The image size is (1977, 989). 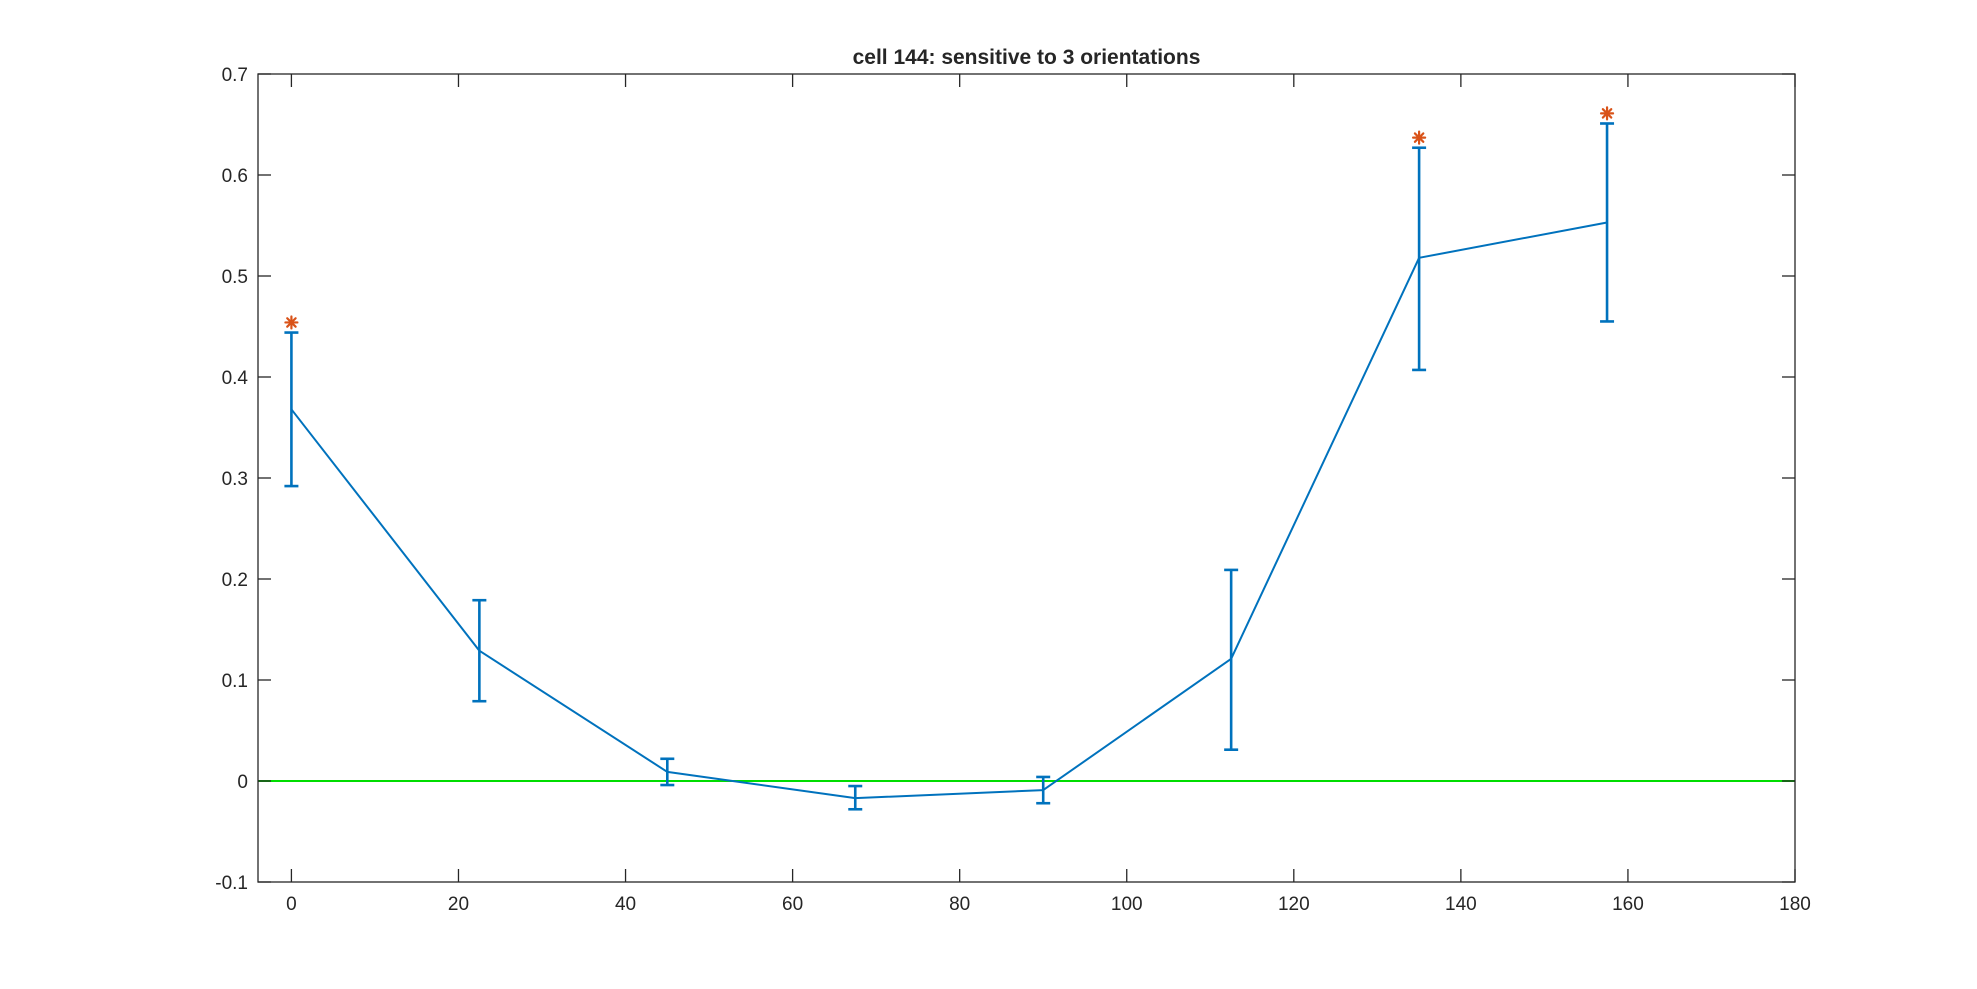 What do you see at coordinates (231, 883) in the screenshot?
I see `y-tick-label: -0.1` at bounding box center [231, 883].